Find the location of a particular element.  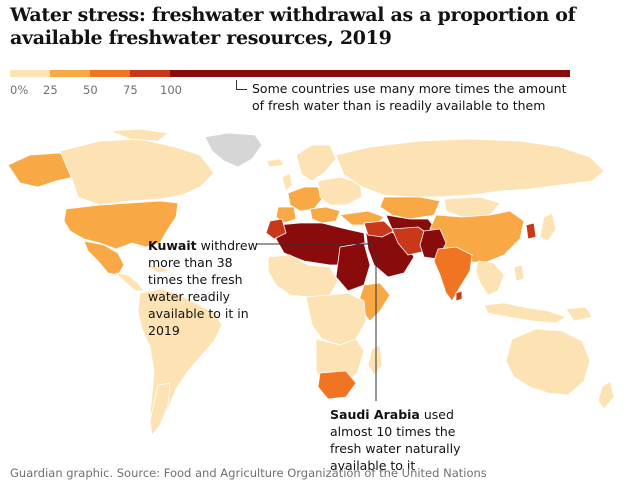

legend-tick-25: 25 is located at coordinates (50, 90).